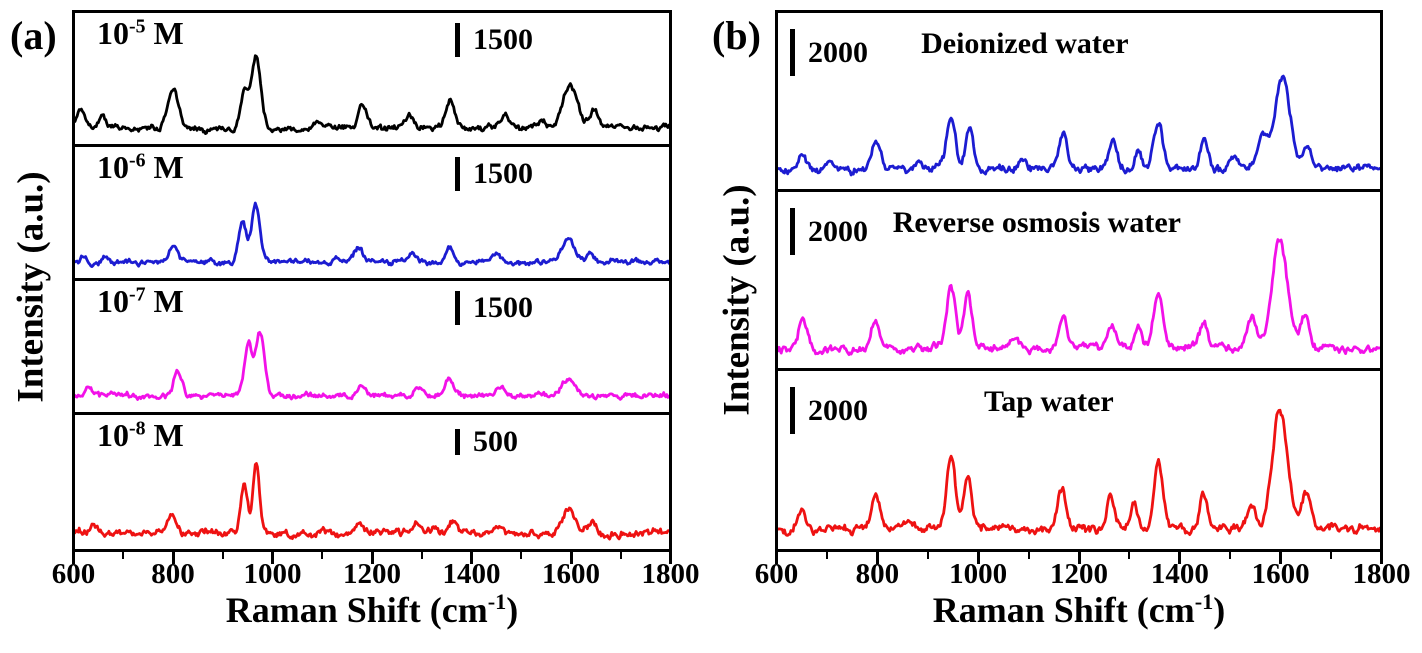 Image resolution: width=1422 pixels, height=653 pixels. Describe the element at coordinates (31, 287) in the screenshot. I see `y-axis-label-a: Intensity (a.u.)` at that location.